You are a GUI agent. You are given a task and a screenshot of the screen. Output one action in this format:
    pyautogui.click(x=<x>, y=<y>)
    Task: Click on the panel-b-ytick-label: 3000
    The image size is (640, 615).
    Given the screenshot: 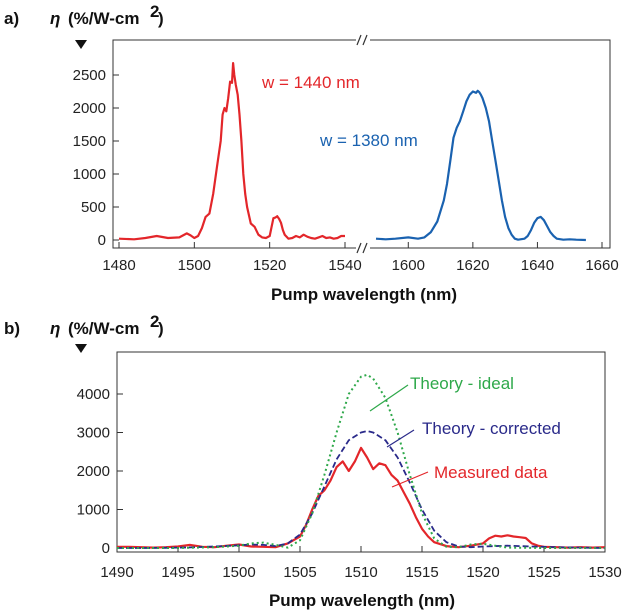 What is the action you would take?
    pyautogui.click(x=93, y=433)
    